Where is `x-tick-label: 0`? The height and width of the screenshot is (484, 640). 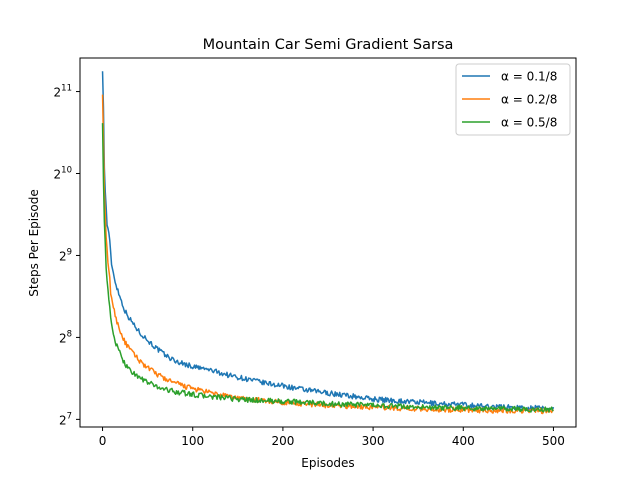
x-tick-label: 0 is located at coordinates (103, 441).